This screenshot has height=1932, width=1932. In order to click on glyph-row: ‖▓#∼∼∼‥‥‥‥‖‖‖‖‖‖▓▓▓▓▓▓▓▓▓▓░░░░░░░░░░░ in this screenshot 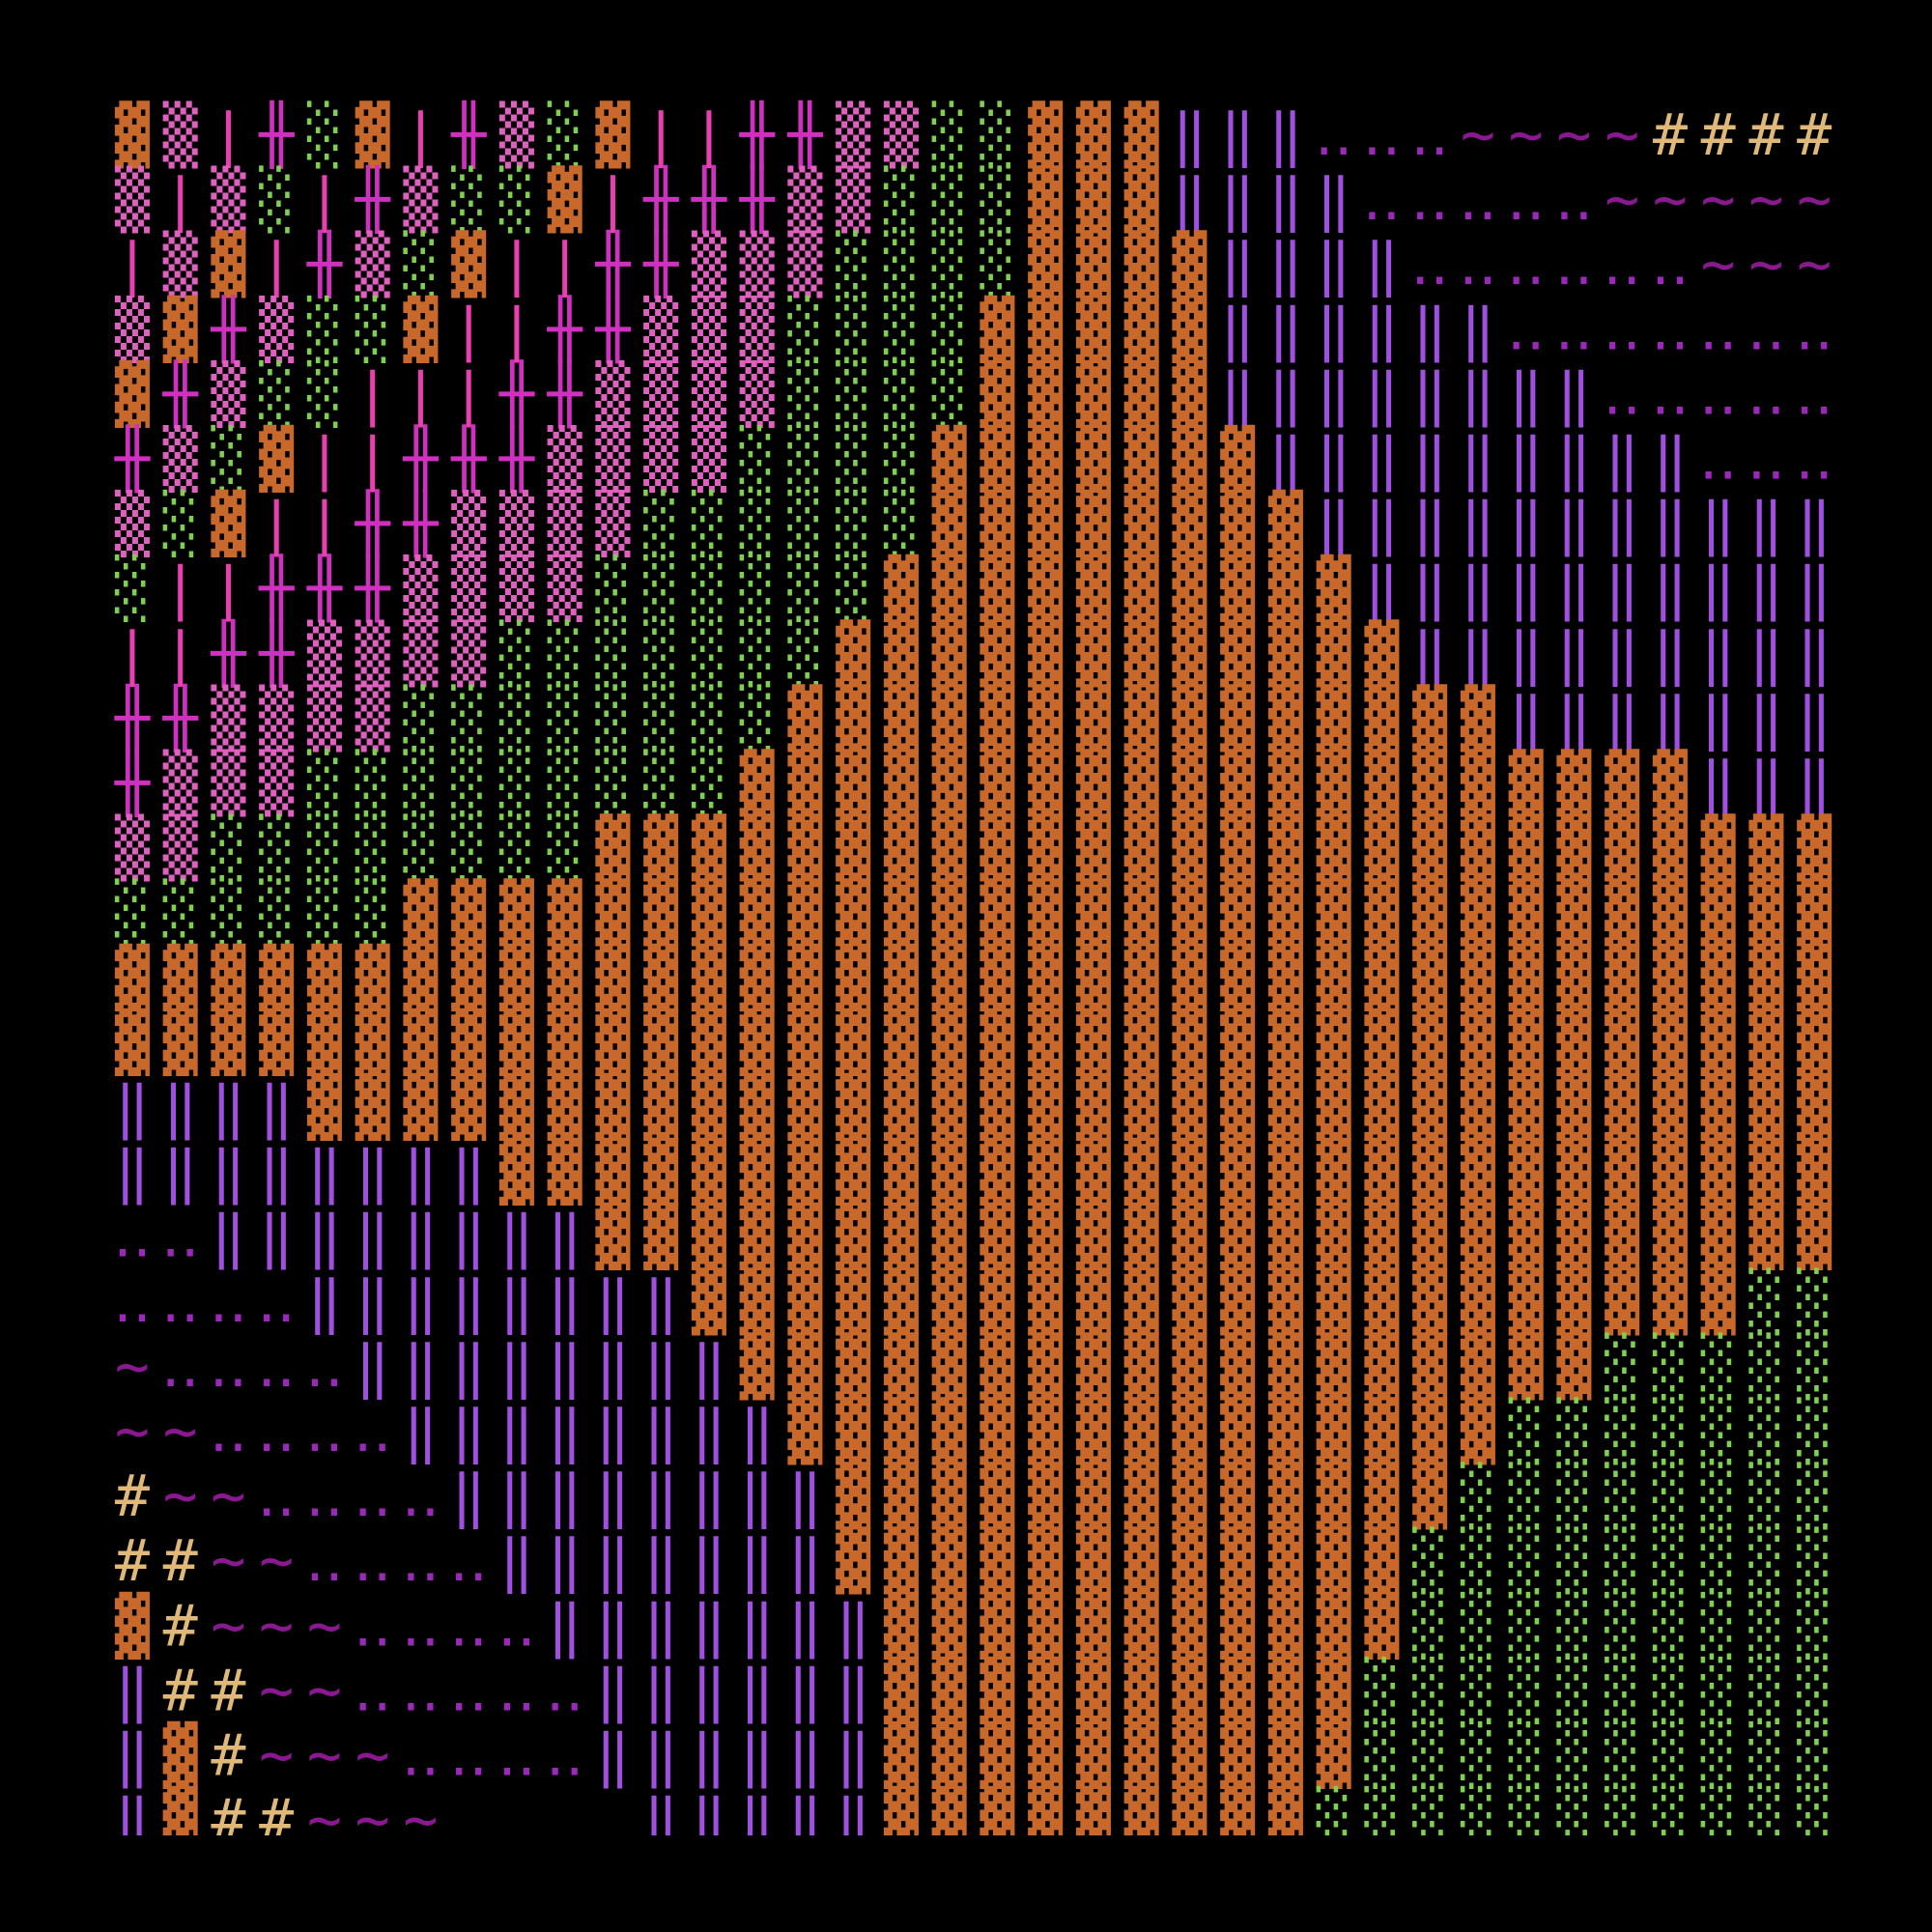, I will do `click(997, 1755)`.